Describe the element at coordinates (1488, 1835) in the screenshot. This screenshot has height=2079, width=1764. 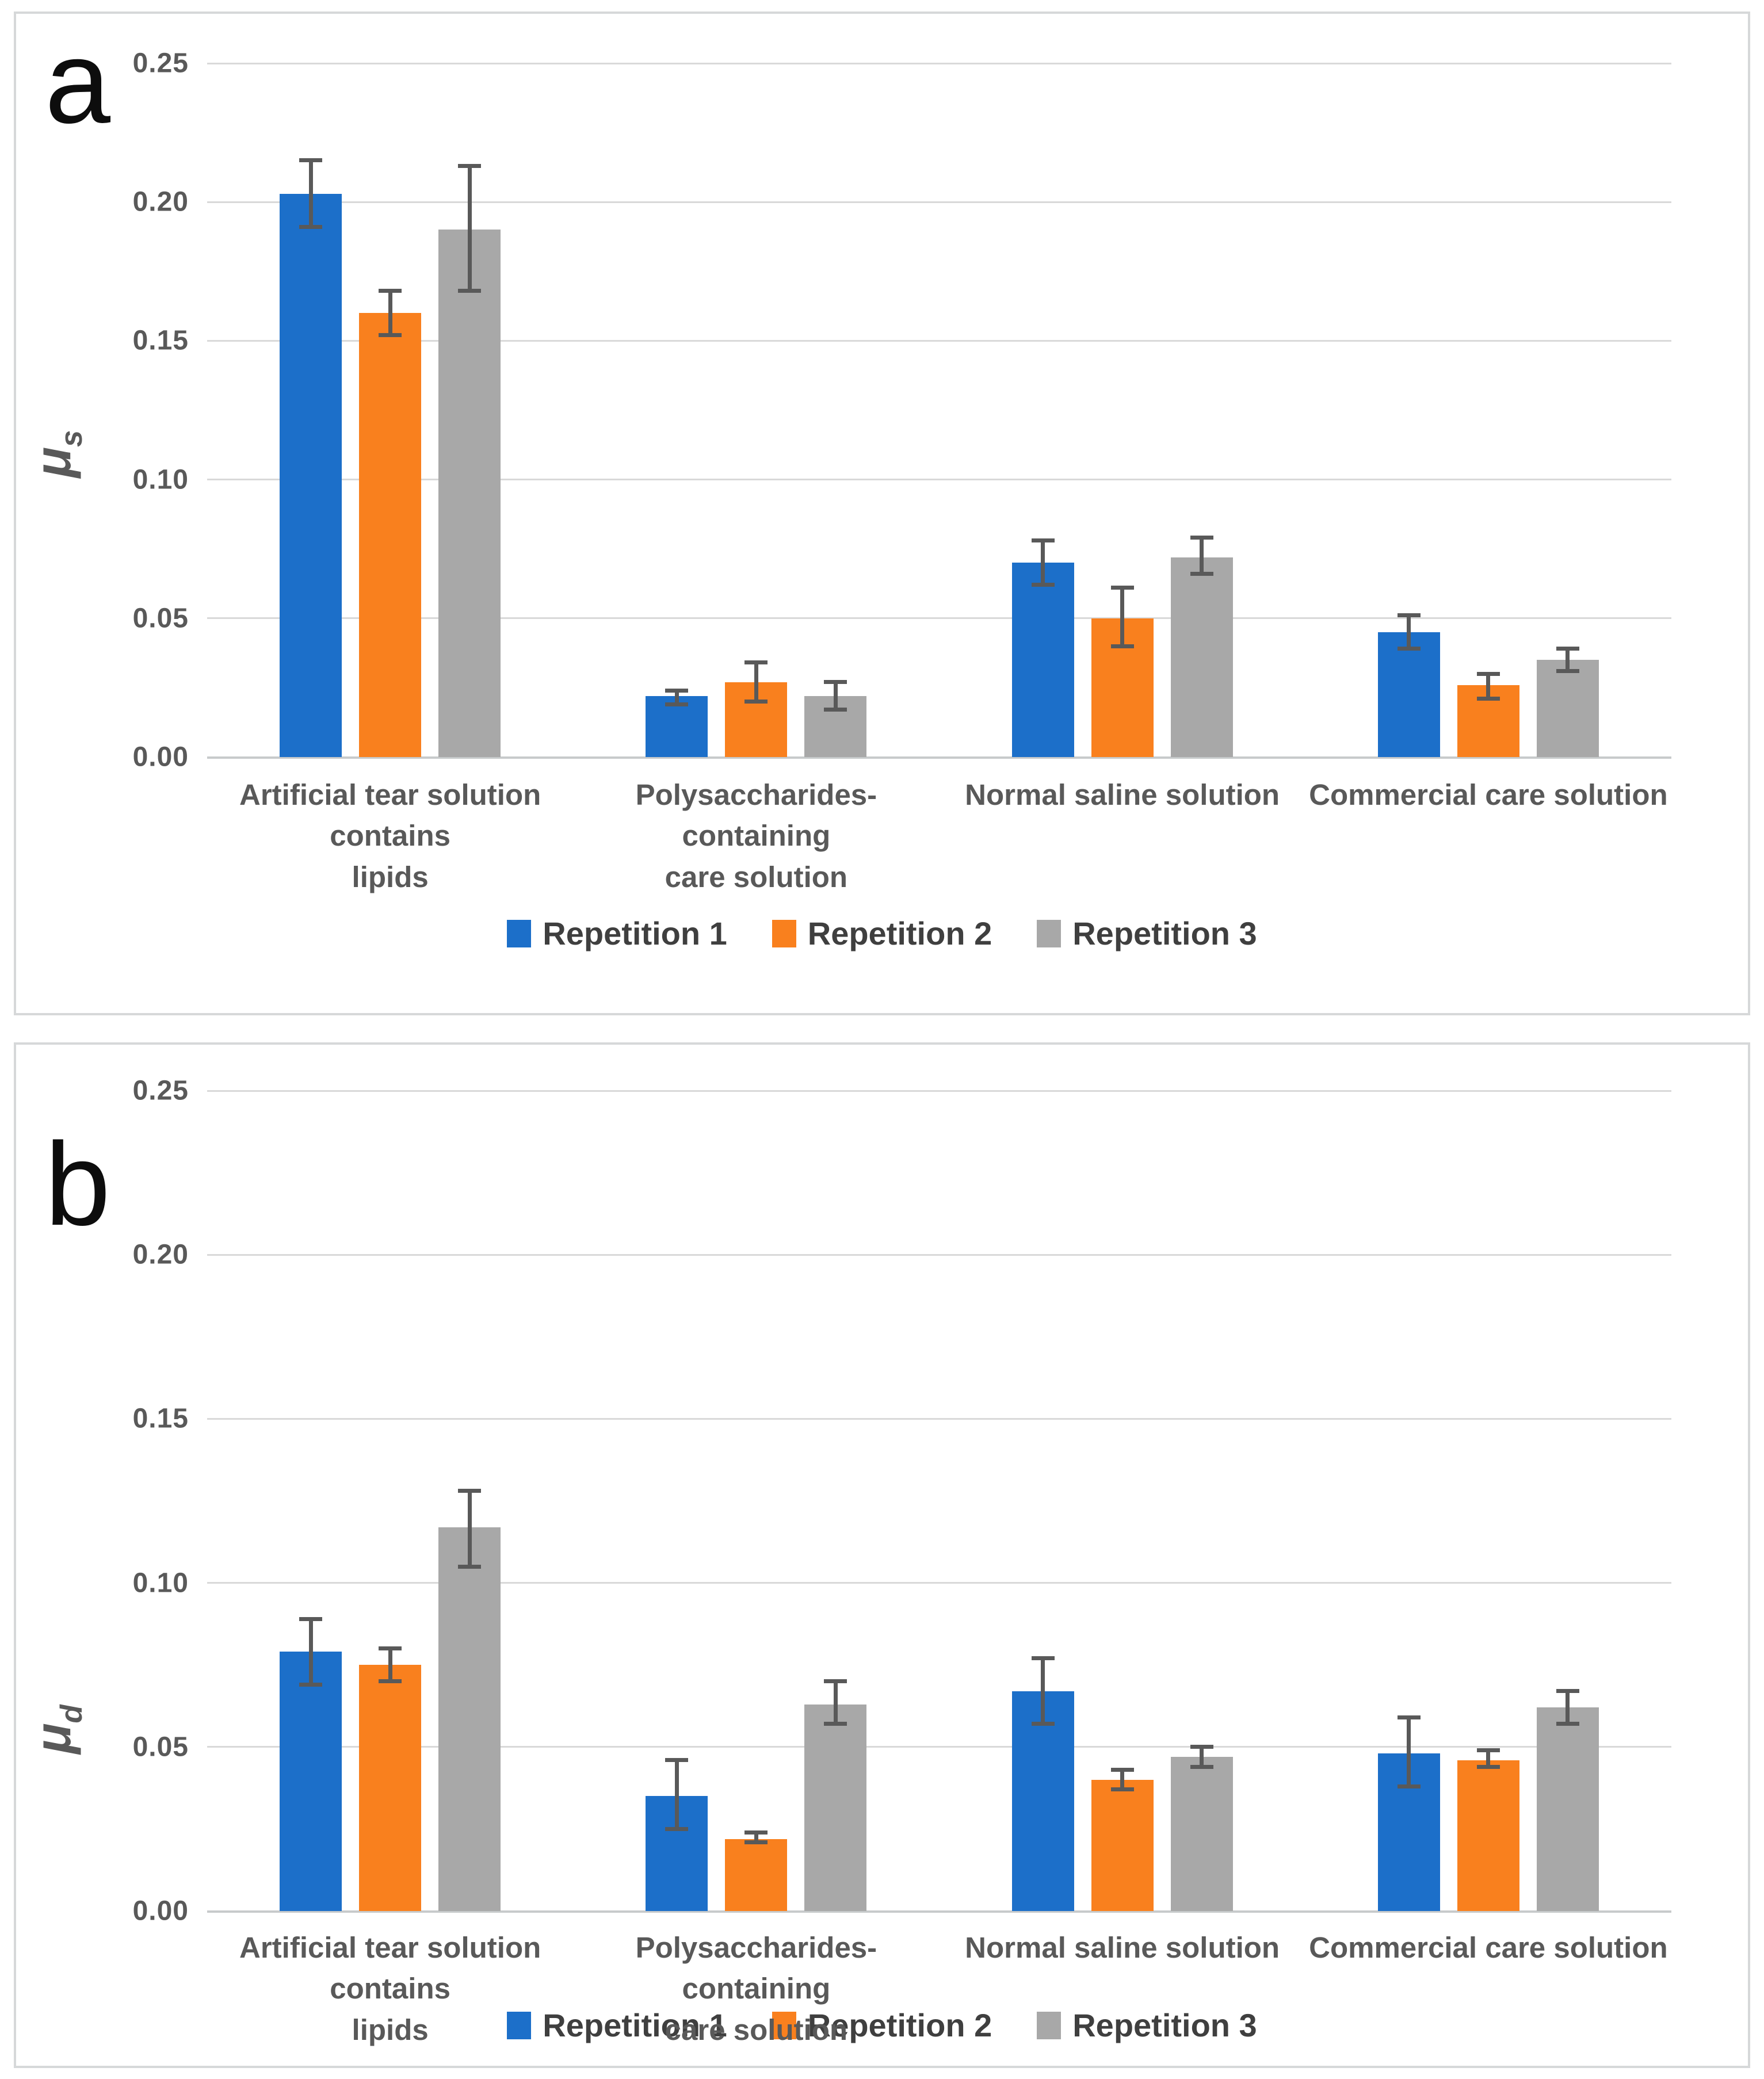
I see `bar-commercial-rep2` at that location.